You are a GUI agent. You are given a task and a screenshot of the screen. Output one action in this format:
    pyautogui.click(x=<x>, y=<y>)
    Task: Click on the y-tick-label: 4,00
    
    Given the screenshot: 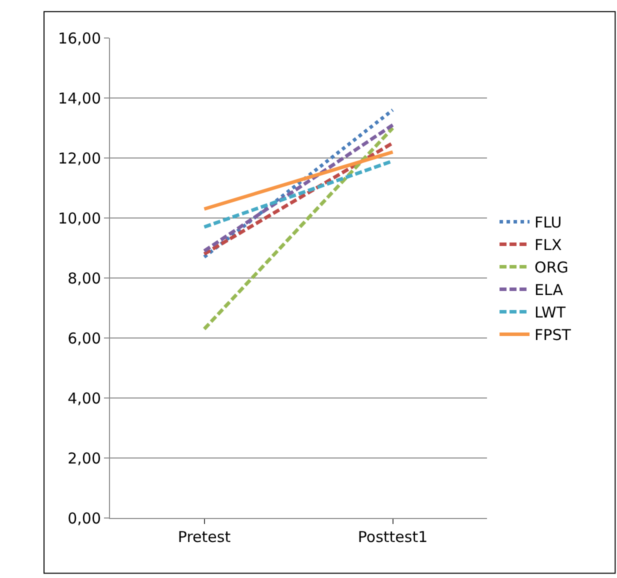 What is the action you would take?
    pyautogui.click(x=84, y=398)
    